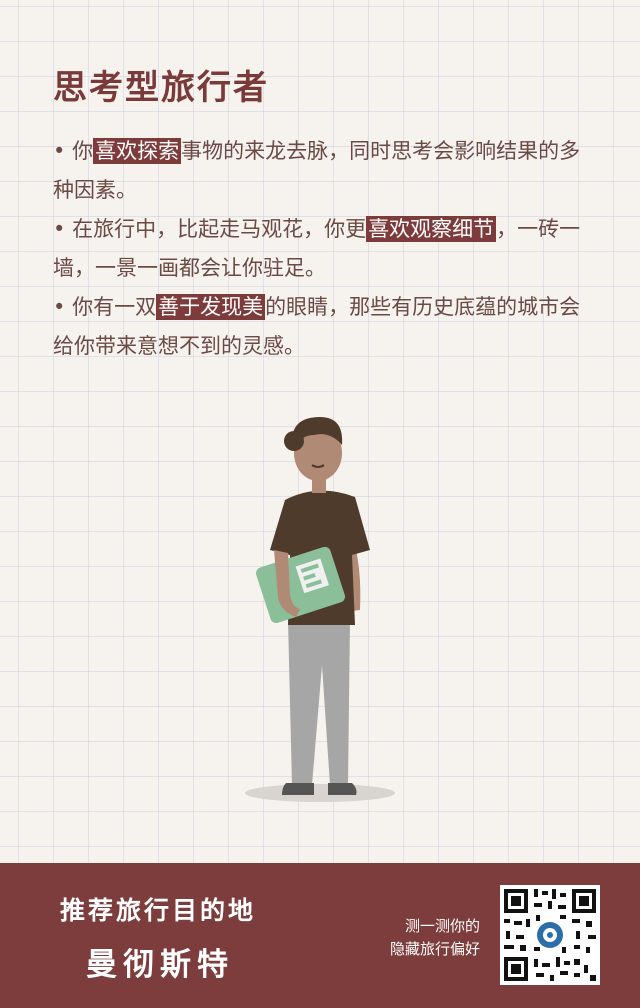  Describe the element at coordinates (320, 935) in the screenshot. I see `footer-banner: 推荐旅行目的地 曼彻斯特 测一测你的 隐藏旅行偏好` at that location.